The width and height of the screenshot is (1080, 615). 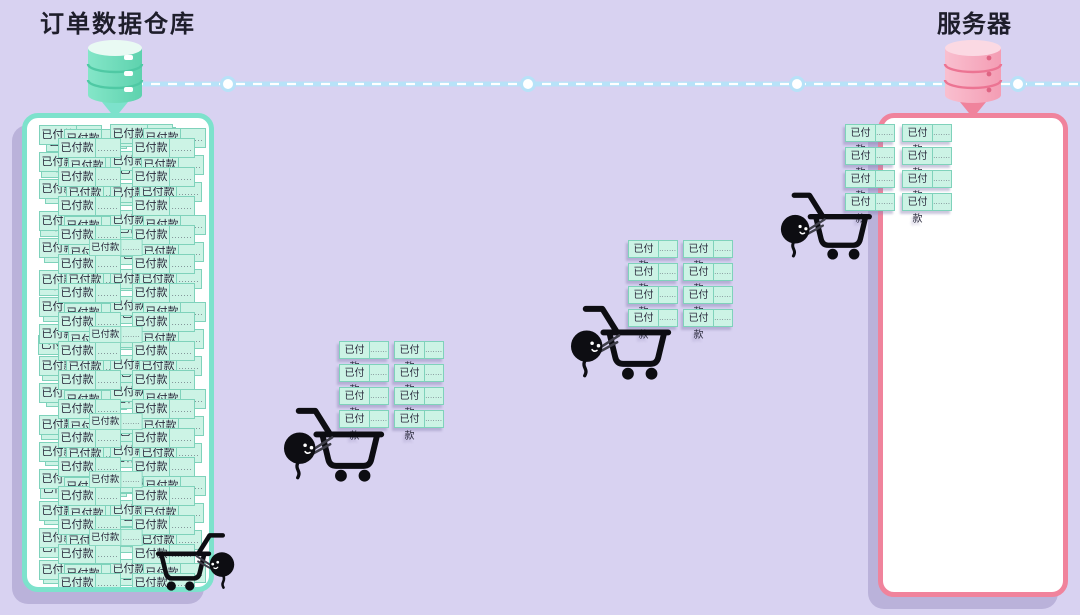 What do you see at coordinates (118, 24) in the screenshot?
I see `warehouse-title: 订单数据仓库` at bounding box center [118, 24].